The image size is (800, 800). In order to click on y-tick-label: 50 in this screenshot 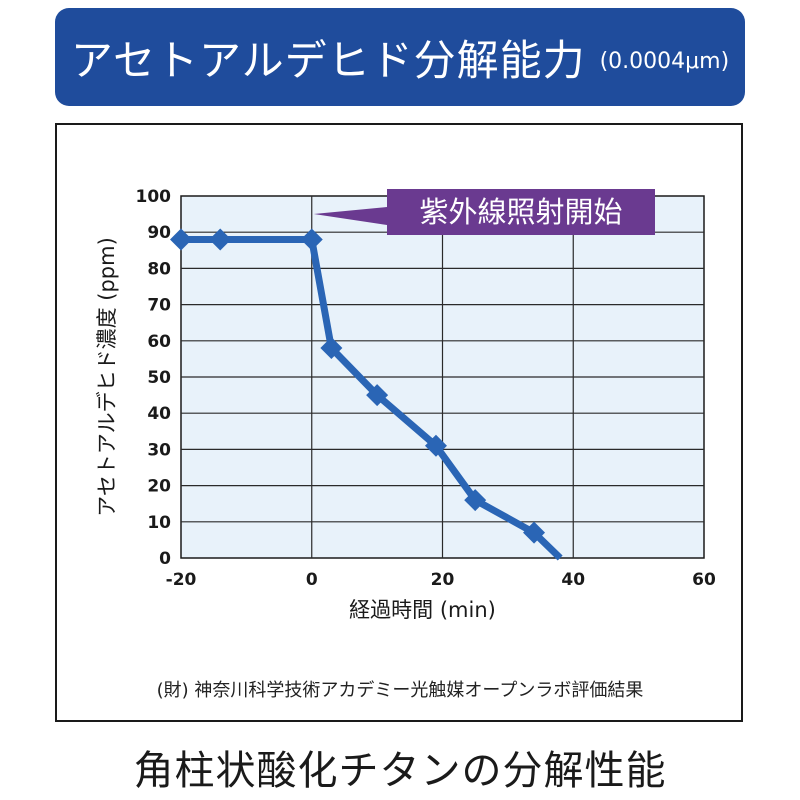, I will do `click(159, 378)`.